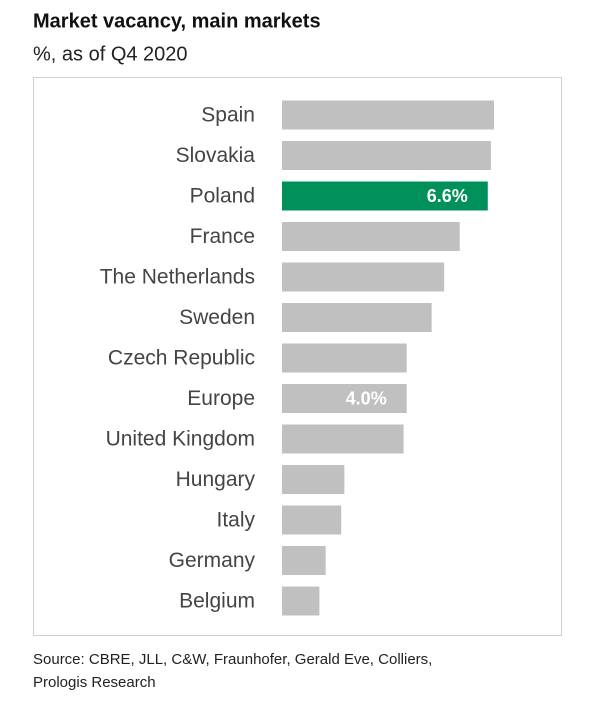 The height and width of the screenshot is (703, 609). What do you see at coordinates (216, 479) in the screenshot?
I see `category-label: Hungary` at bounding box center [216, 479].